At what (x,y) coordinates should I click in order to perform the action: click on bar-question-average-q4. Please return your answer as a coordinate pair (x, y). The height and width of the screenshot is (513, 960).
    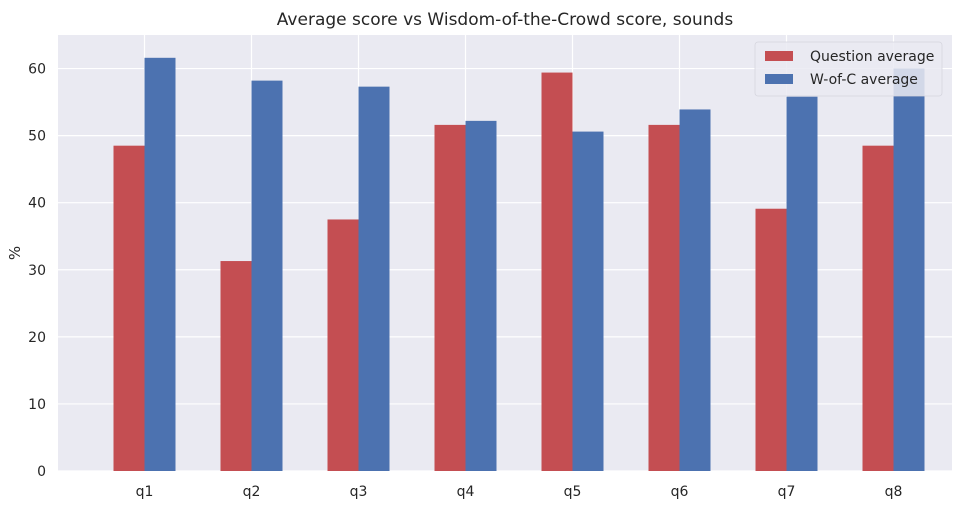
    Looking at the image, I should click on (450, 297).